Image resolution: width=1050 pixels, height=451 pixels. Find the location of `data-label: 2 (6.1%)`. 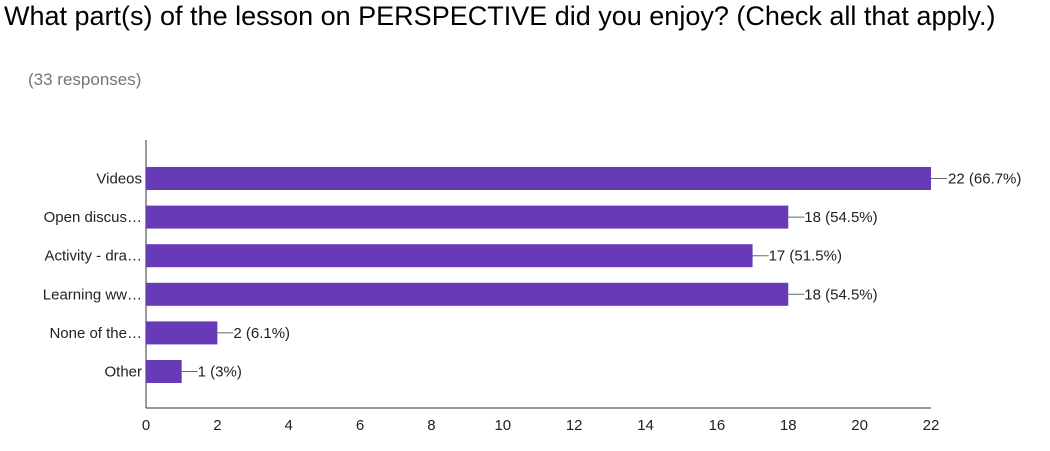

data-label: 2 (6.1%) is located at coordinates (261, 333).